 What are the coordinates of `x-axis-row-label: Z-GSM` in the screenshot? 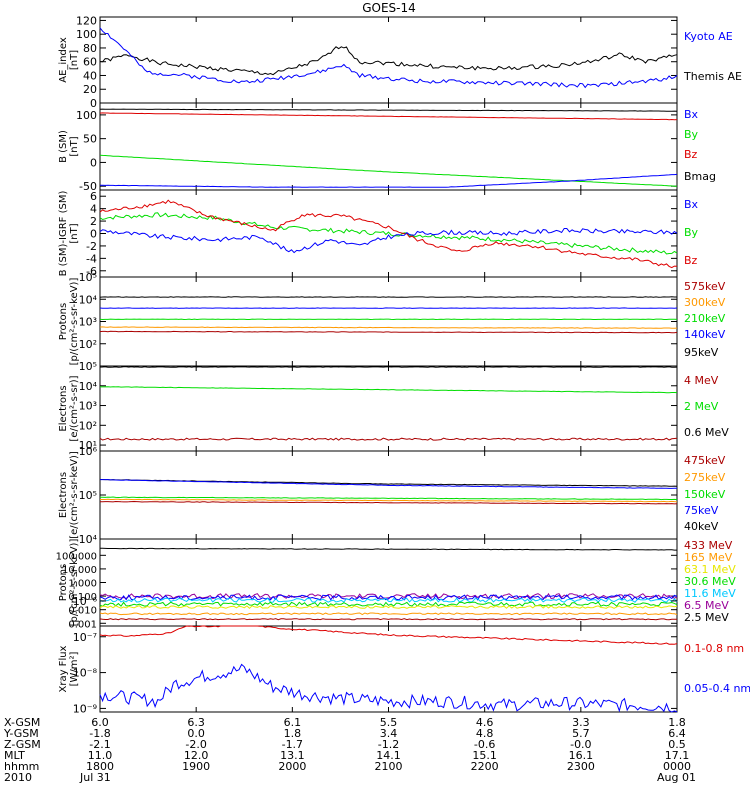 It's located at (22, 744).